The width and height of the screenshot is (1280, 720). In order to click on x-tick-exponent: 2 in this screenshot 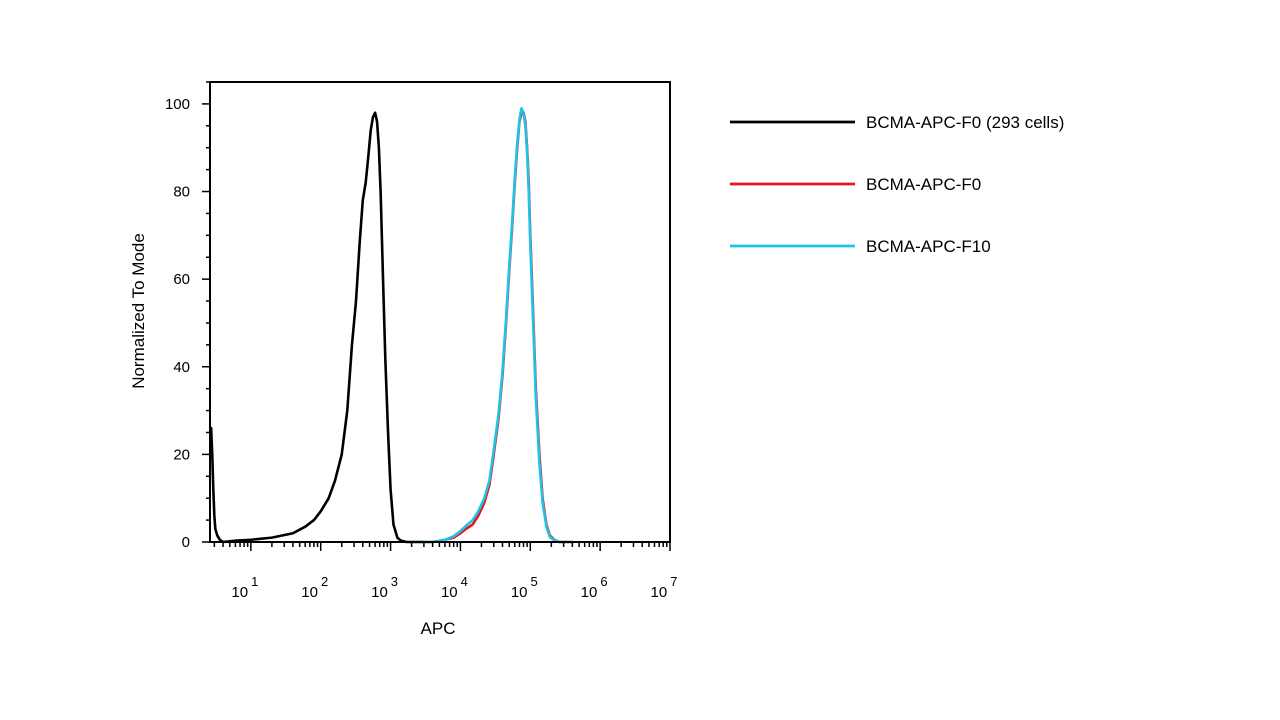, I will do `click(324, 581)`.